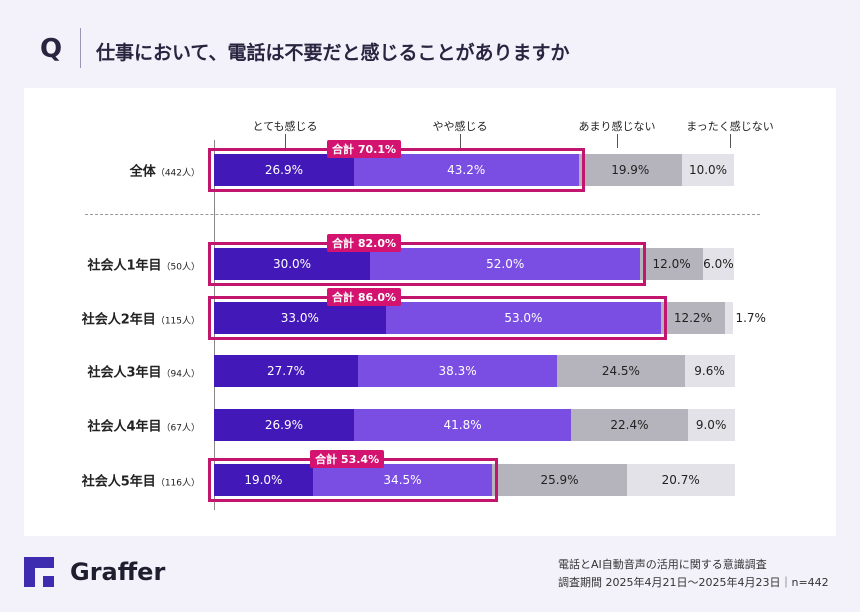 The height and width of the screenshot is (612, 860). I want to click on data-label: 19.0%, so click(263, 480).